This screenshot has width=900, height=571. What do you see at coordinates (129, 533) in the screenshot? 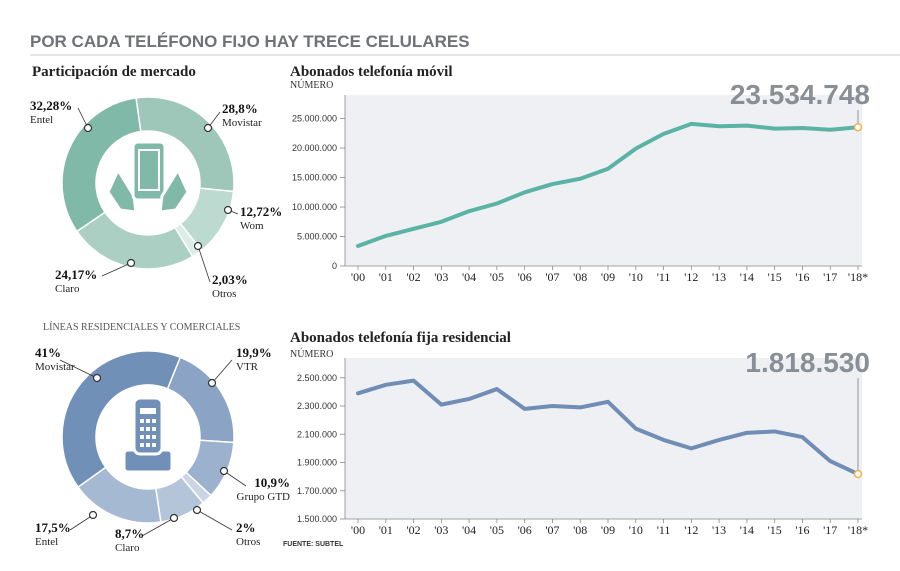
I see `value-label: 8,7%` at bounding box center [129, 533].